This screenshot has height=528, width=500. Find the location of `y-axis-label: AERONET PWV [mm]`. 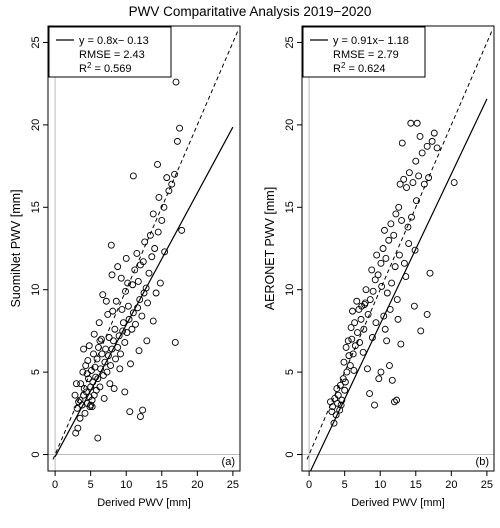

y-axis-label: AERONET PWV [mm] is located at coordinates (270, 248).